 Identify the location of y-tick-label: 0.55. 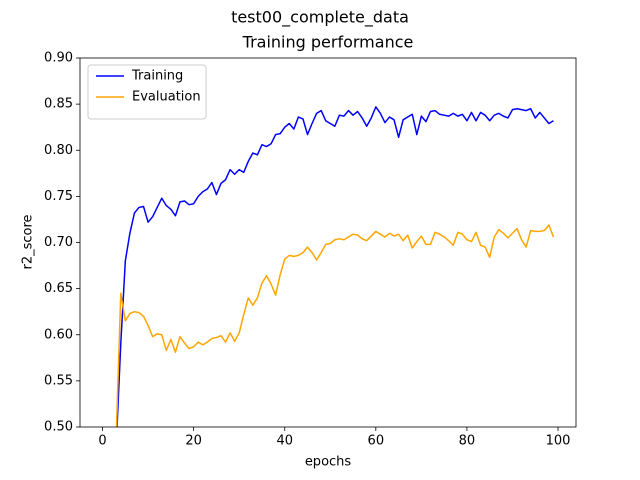
(58, 380).